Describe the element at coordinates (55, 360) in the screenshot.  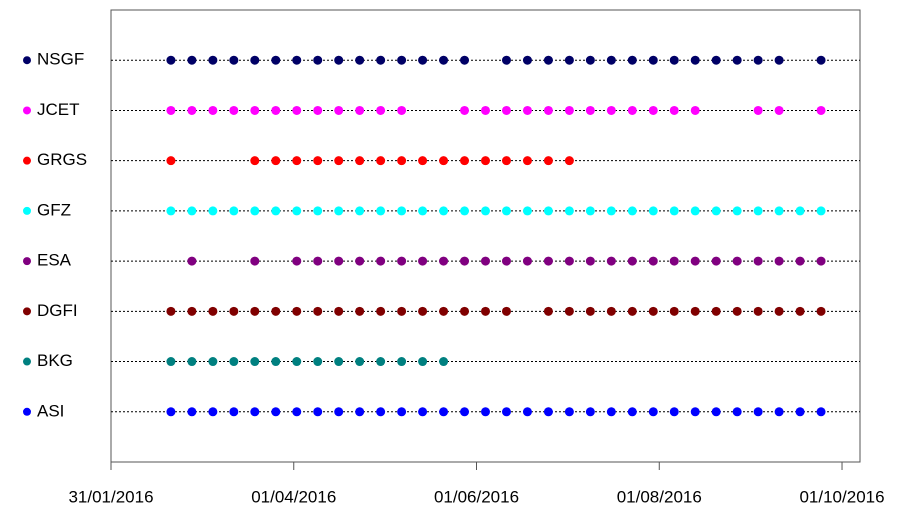
I see `legend-label: BKG` at that location.